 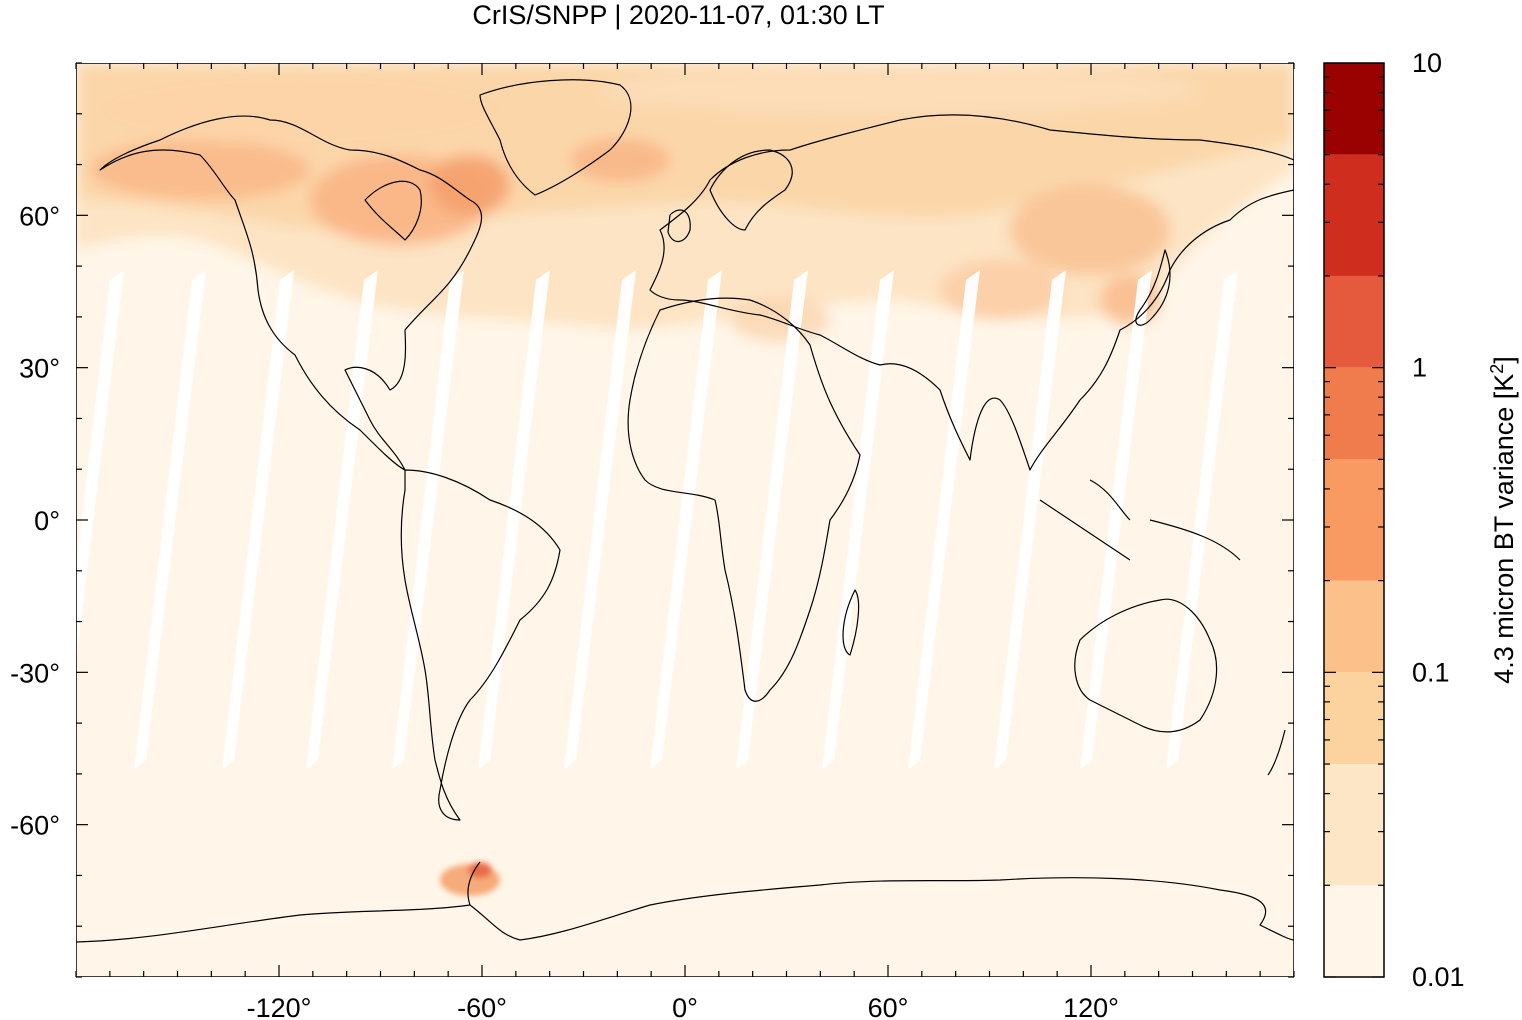 What do you see at coordinates (39, 216) in the screenshot?
I see `y-tick-label: 60°` at bounding box center [39, 216].